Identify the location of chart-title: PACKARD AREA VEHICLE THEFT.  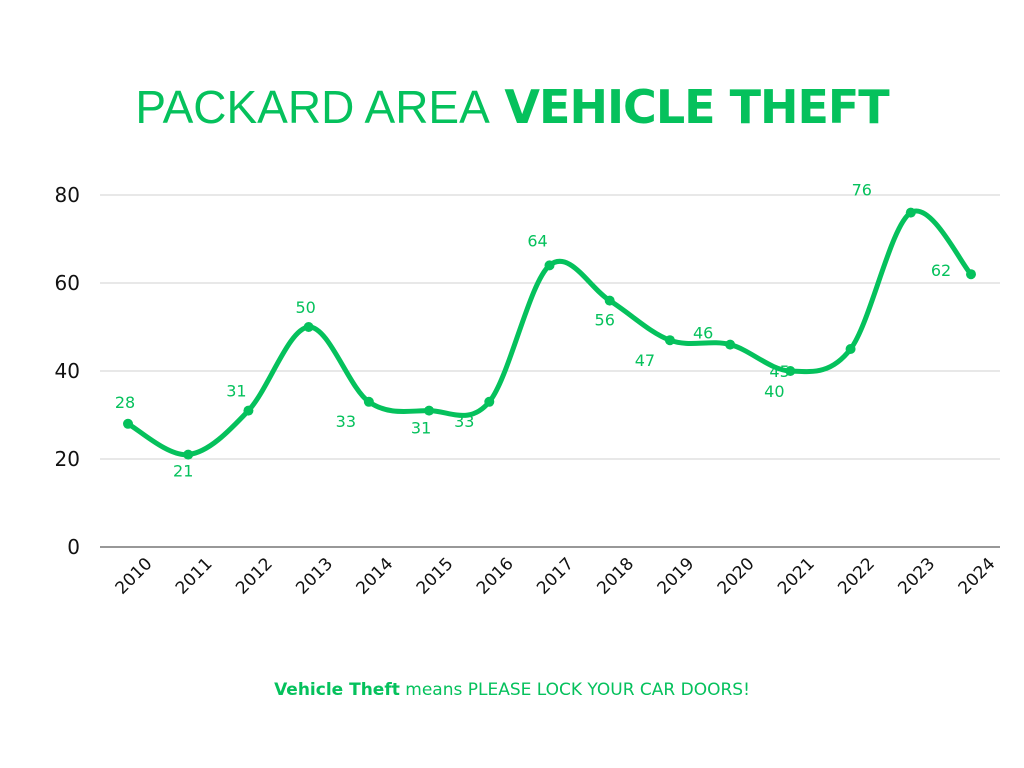
(512, 107).